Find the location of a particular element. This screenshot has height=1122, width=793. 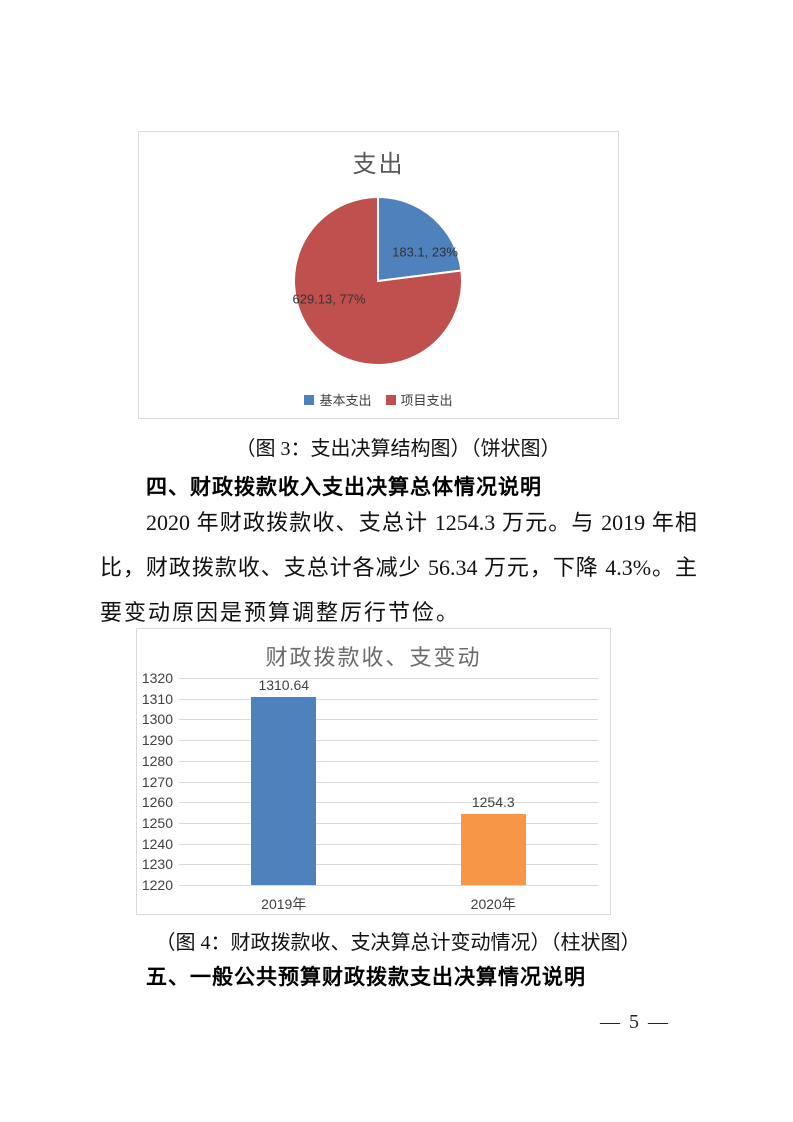

x-category-label: 2020年 is located at coordinates (493, 904).